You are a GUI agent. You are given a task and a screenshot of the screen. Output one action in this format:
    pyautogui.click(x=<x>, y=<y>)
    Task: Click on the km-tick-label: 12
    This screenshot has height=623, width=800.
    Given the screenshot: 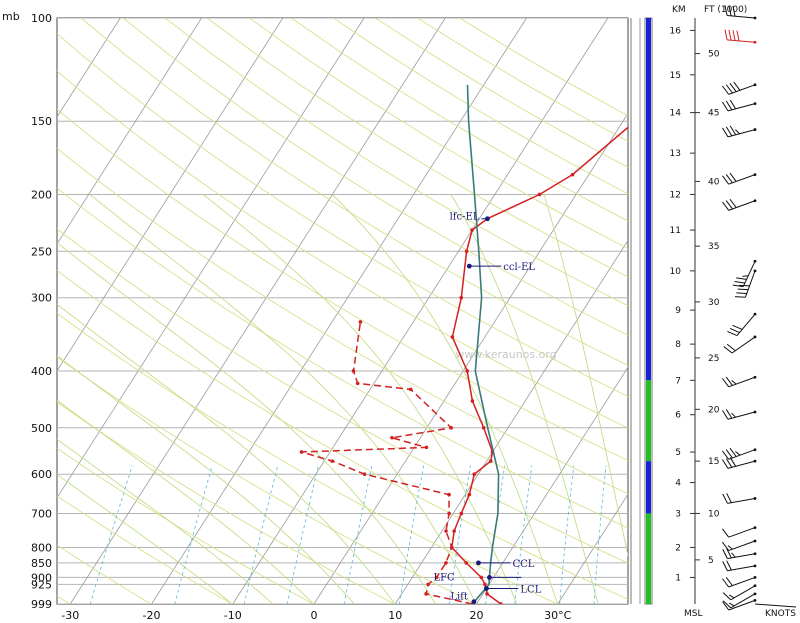 What is the action you would take?
    pyautogui.click(x=675, y=195)
    